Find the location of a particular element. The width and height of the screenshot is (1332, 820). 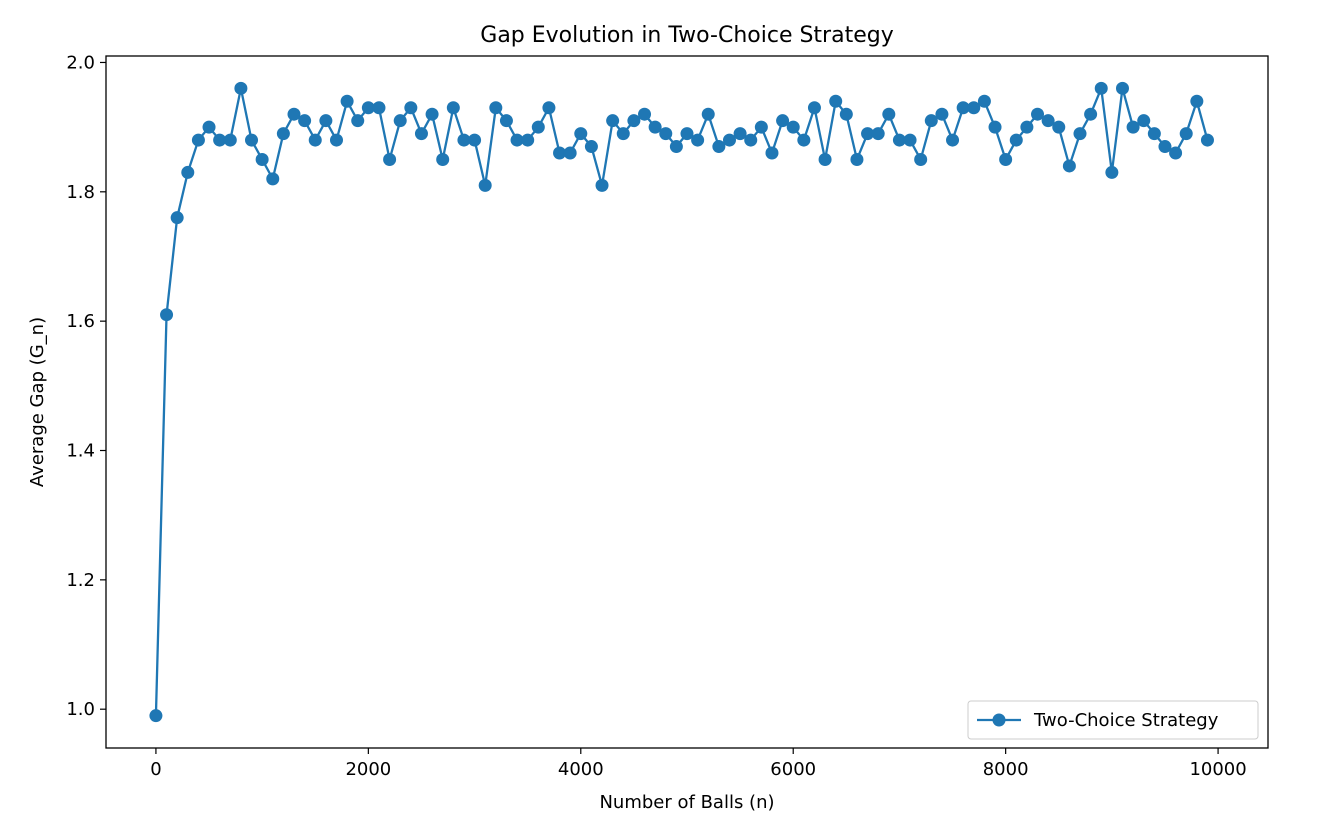

y-axis: 1.0 1.2 1.4 1.6 1.8 2.0 is located at coordinates (86, 386).